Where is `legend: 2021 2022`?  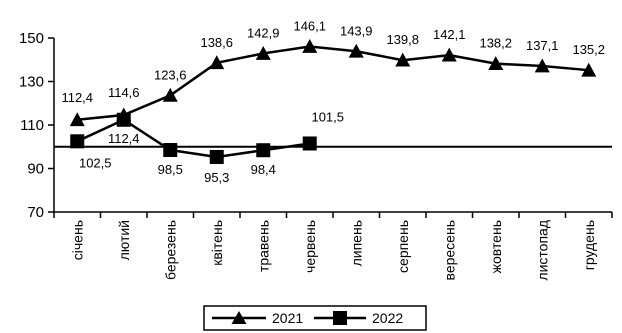 legend: 2021 2022 is located at coordinates (315, 318).